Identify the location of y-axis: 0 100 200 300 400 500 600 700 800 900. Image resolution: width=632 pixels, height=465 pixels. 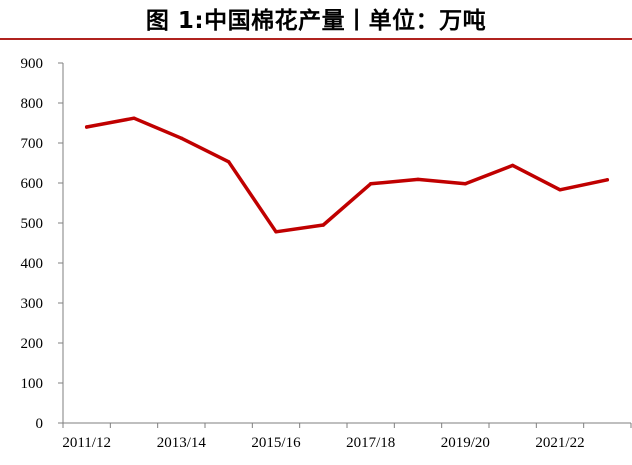
(42, 244).